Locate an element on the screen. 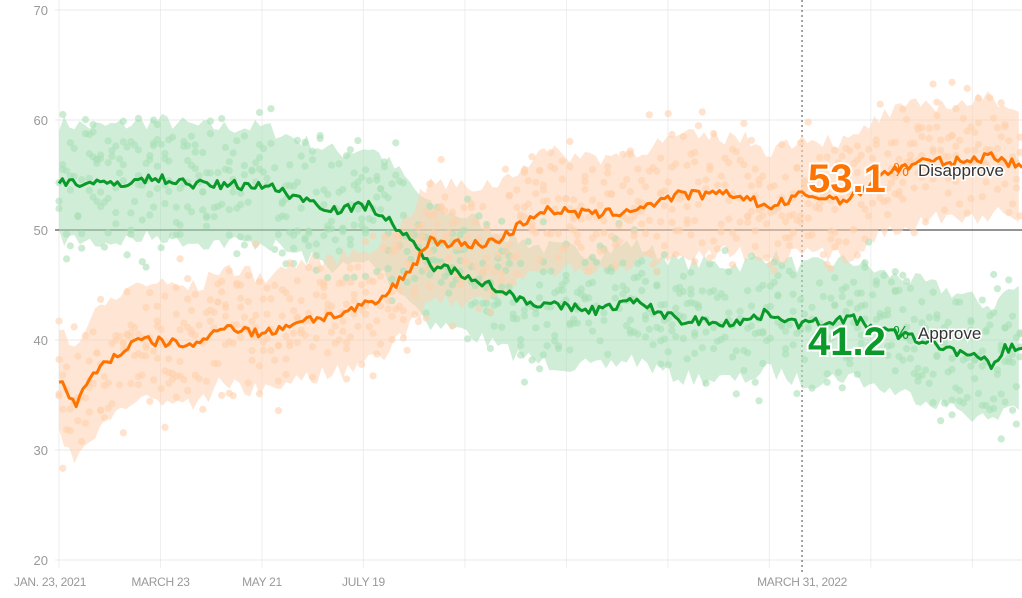 The width and height of the screenshot is (1022, 598). approve-value: 41.2 is located at coordinates (847, 342).